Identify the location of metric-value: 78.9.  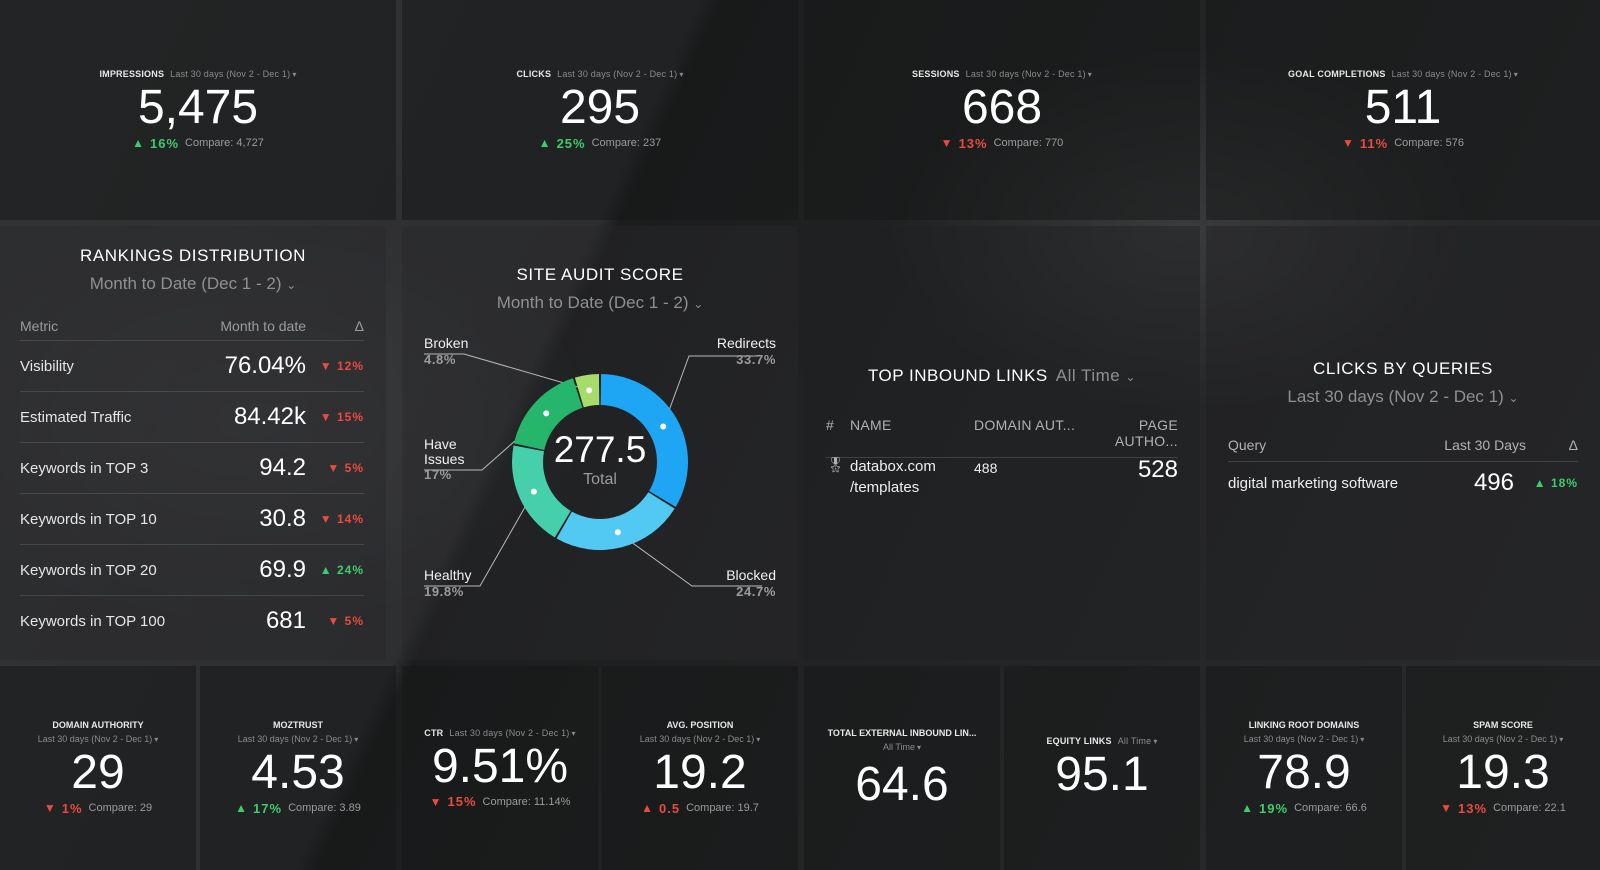
(1304, 773).